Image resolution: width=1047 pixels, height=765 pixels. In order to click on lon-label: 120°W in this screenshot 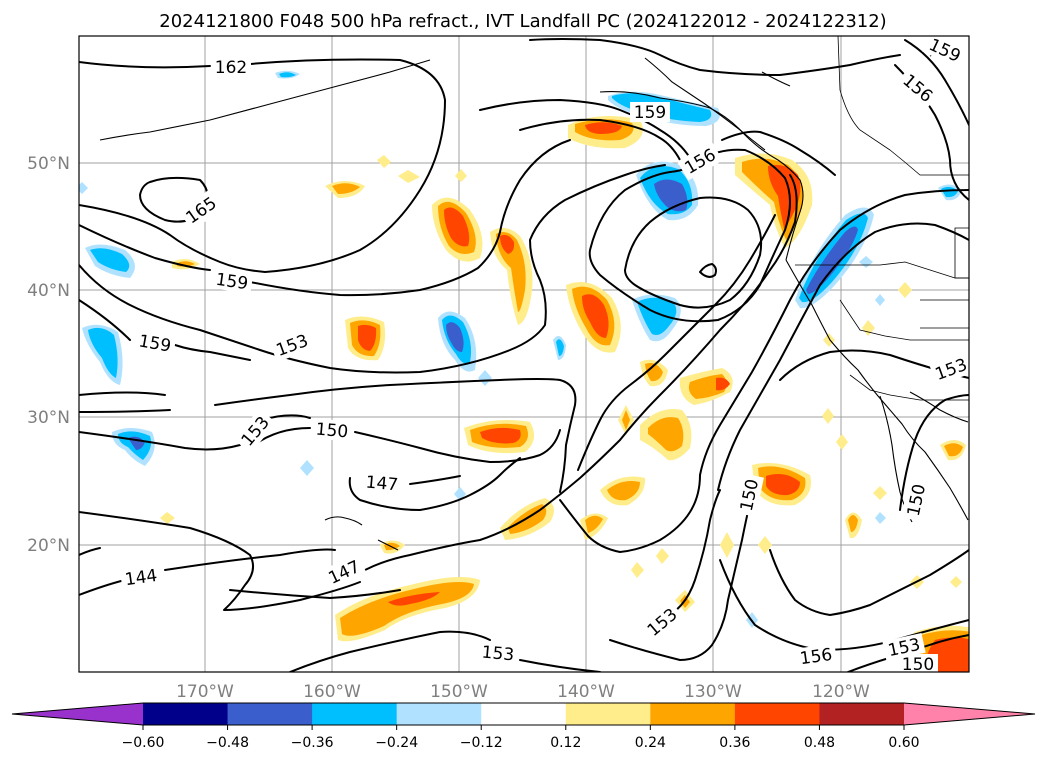, I will do `click(841, 692)`.